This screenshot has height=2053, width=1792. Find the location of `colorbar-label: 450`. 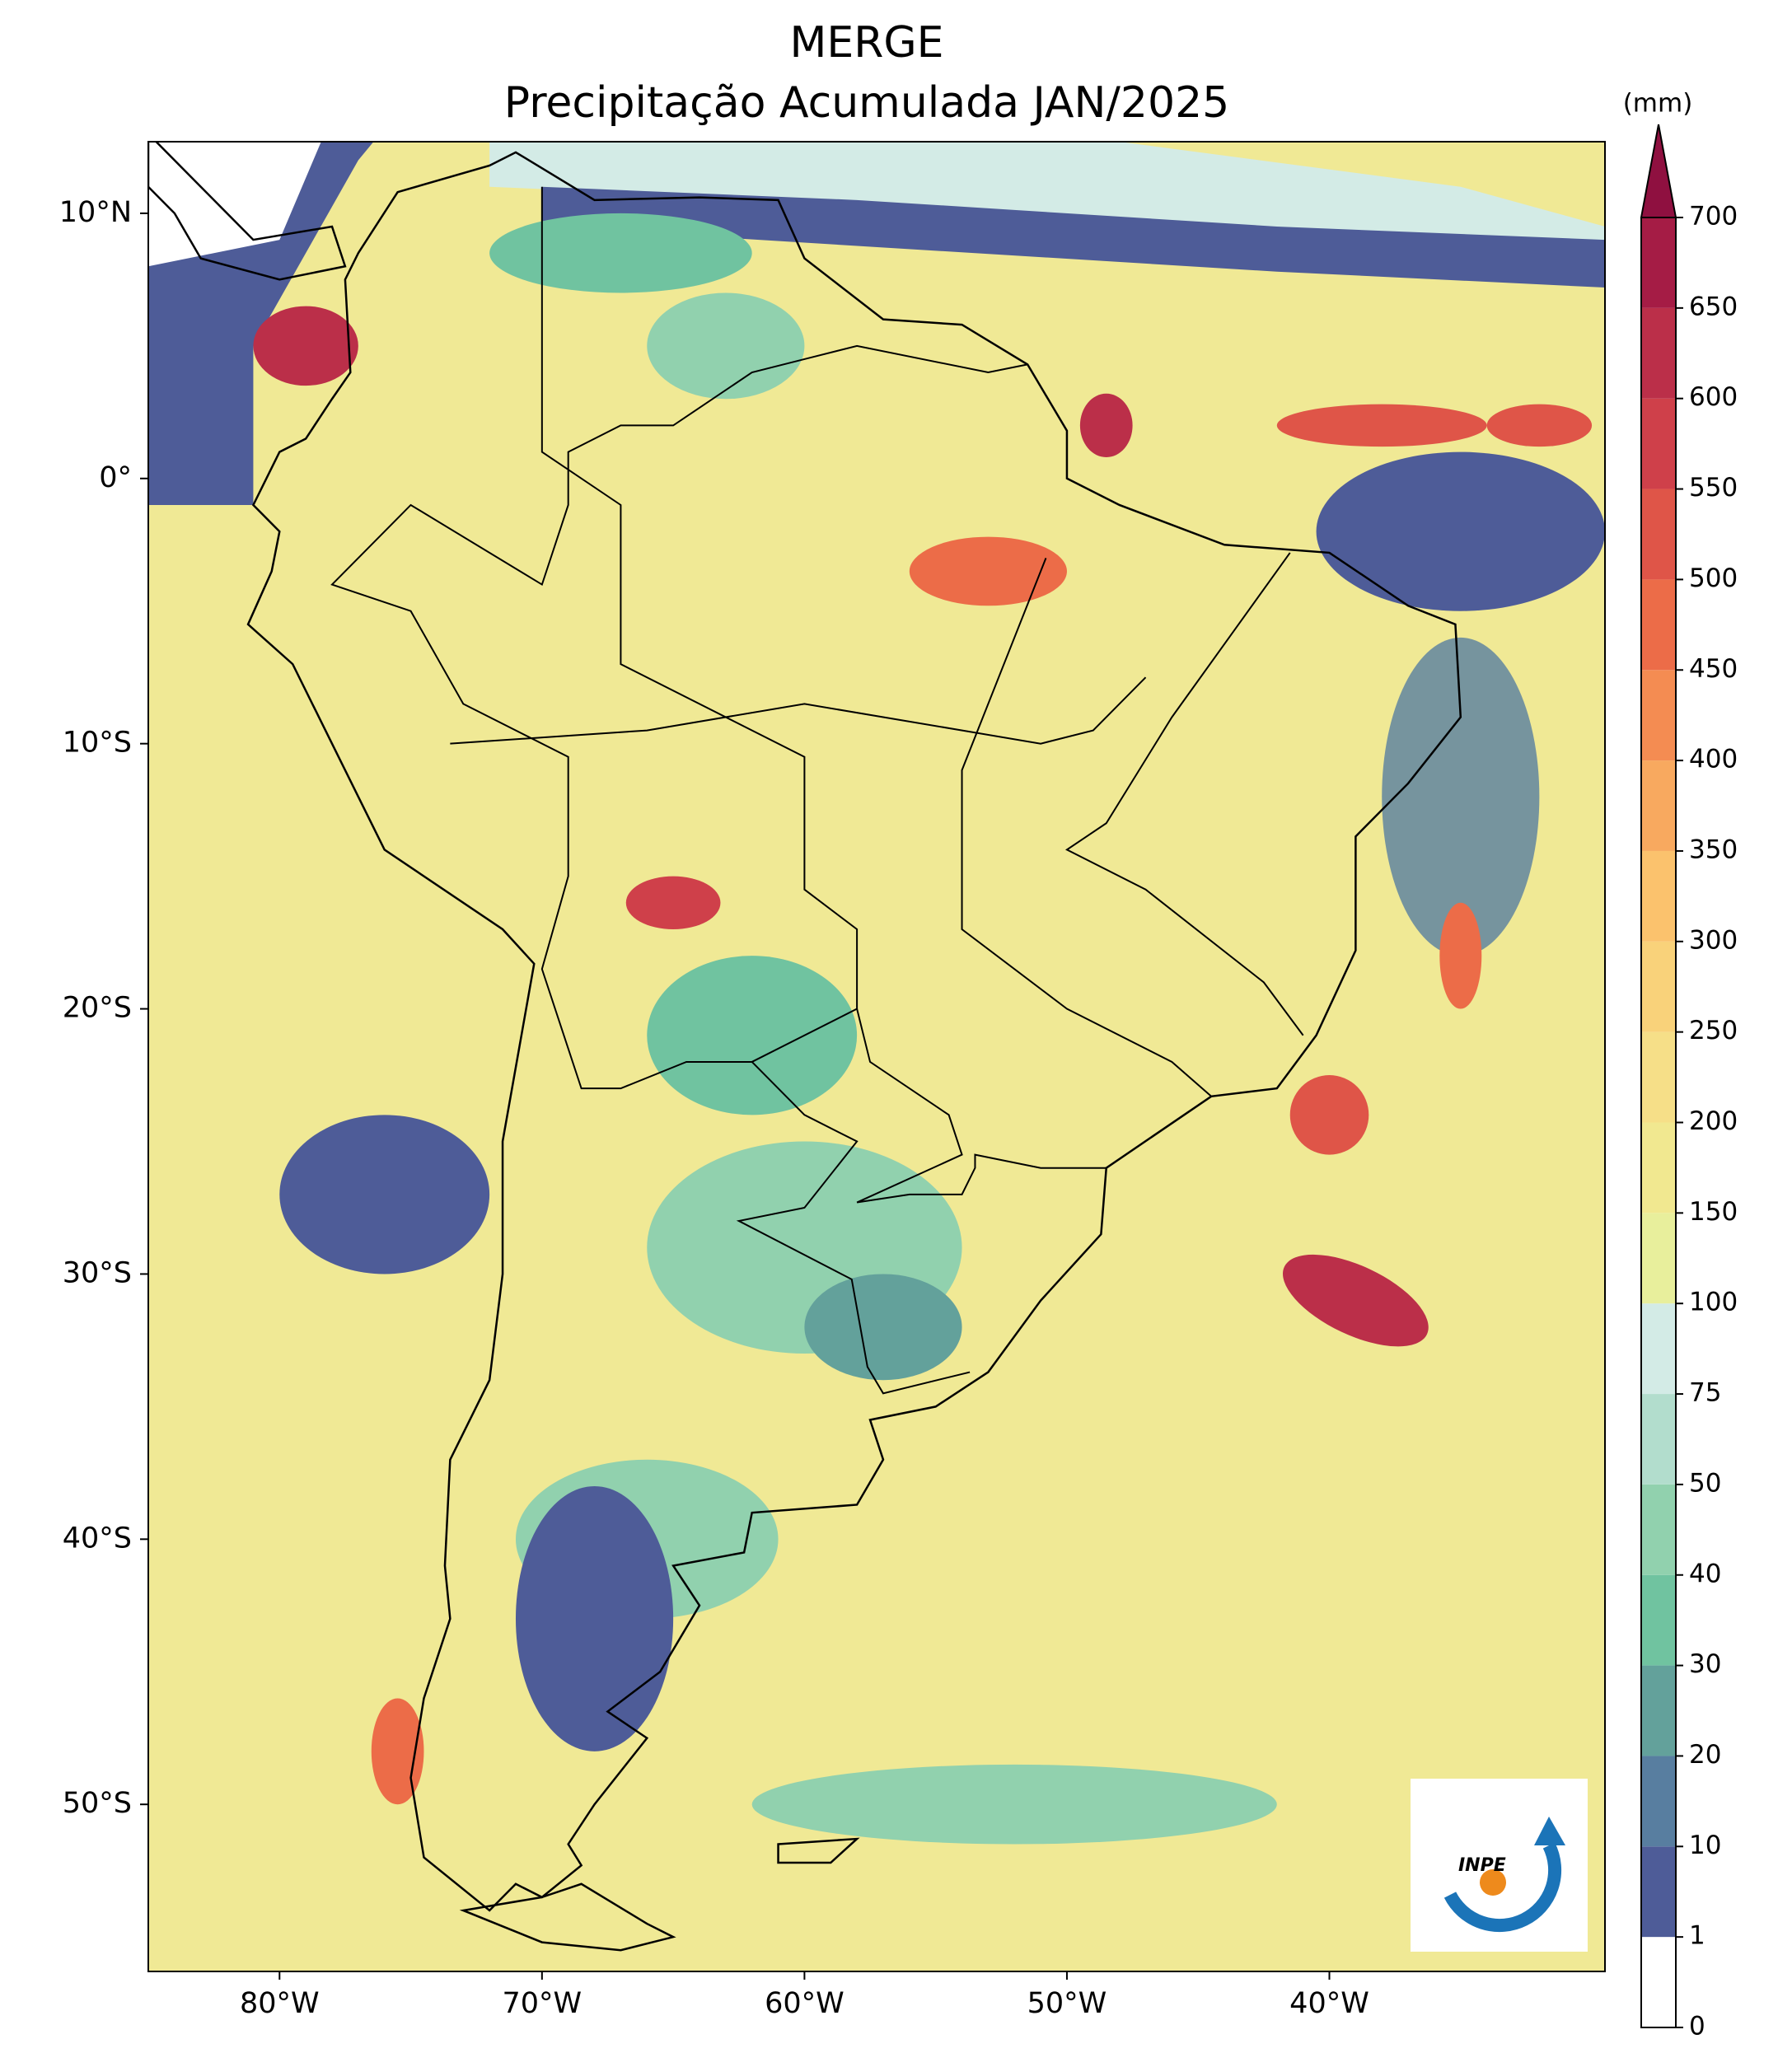

colorbar-label: 450 is located at coordinates (1714, 669).